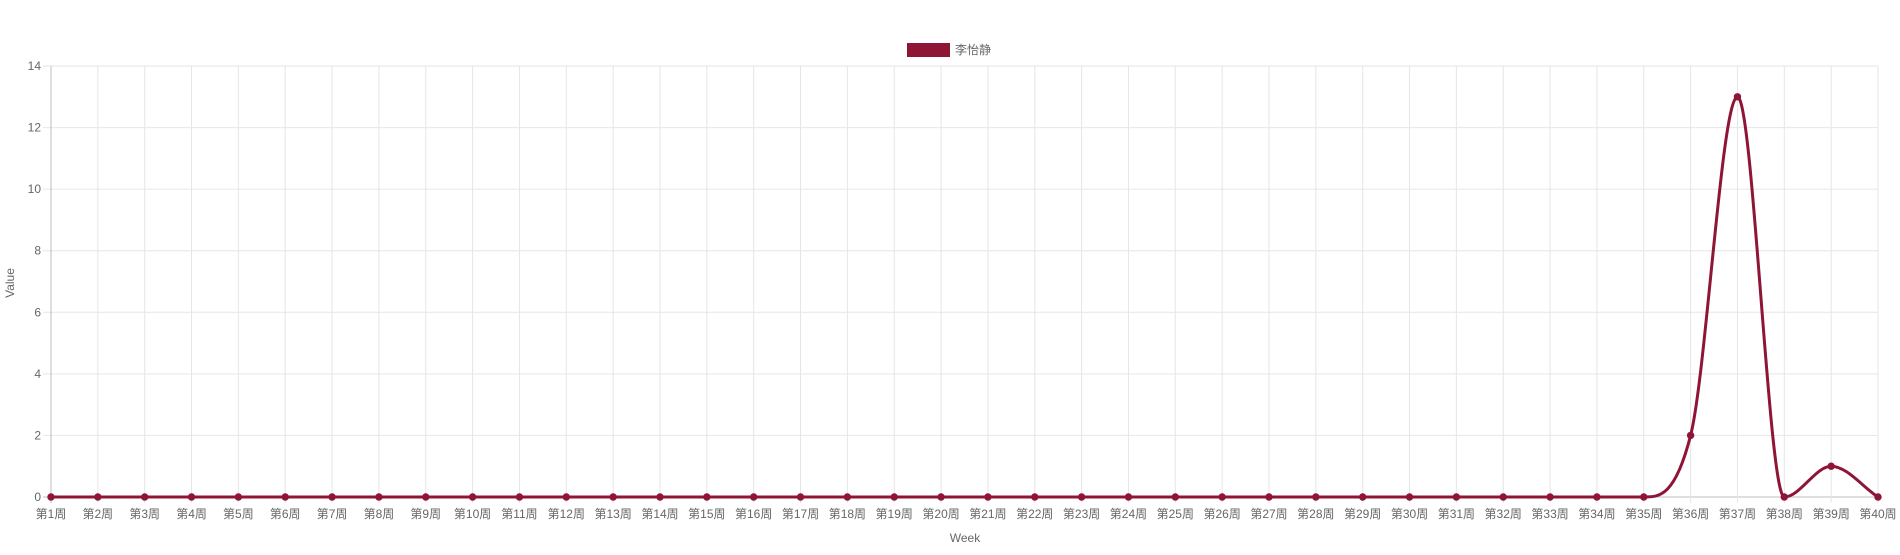 This screenshot has height=555, width=1900. Describe the element at coordinates (1784, 514) in the screenshot. I see `x-tick-label: 第38周` at that location.